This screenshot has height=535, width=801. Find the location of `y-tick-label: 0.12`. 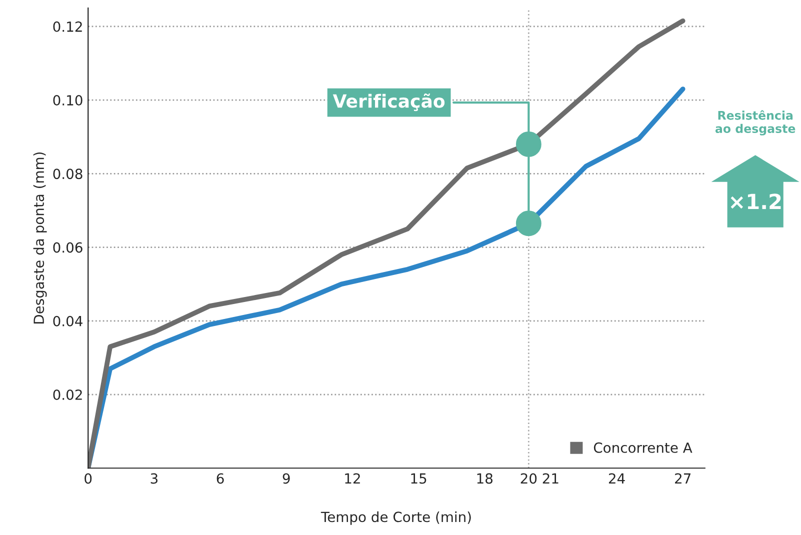

y-tick-label: 0.12 is located at coordinates (67, 26).